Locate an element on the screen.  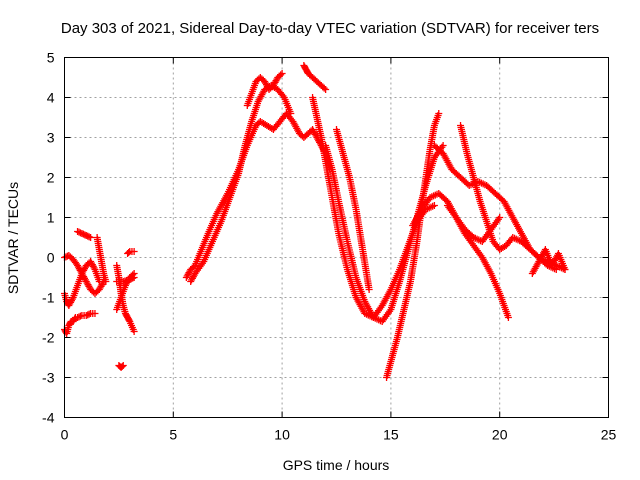
y-tick-label: -3 is located at coordinates (48, 378).